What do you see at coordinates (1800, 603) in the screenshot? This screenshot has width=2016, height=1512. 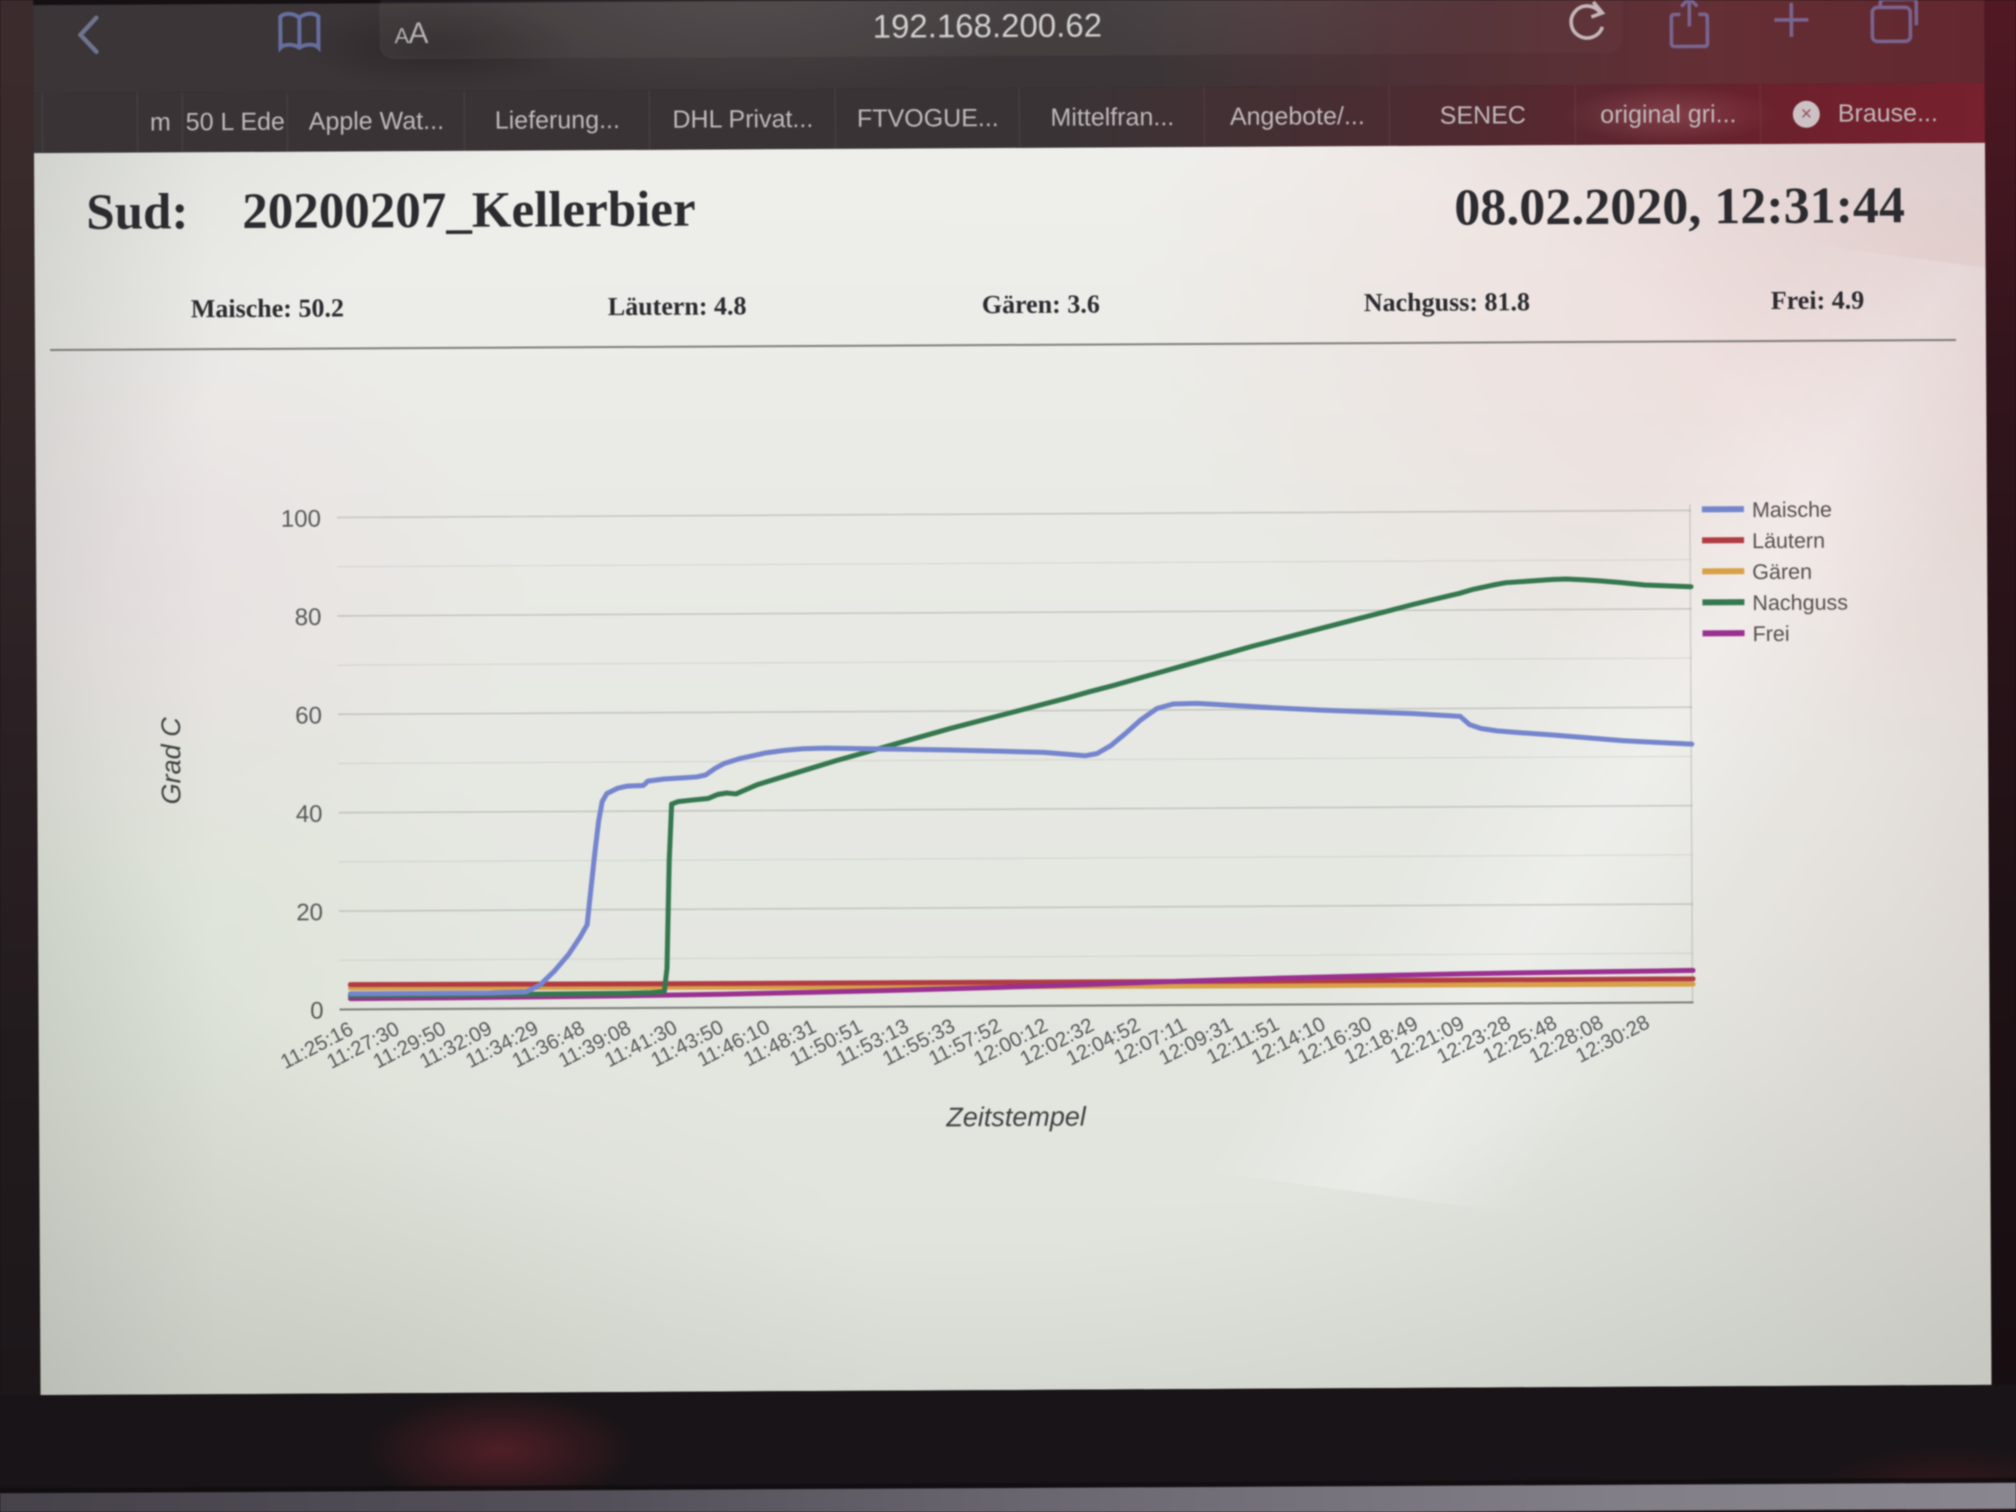 I see `svg-text: Nachguss` at bounding box center [1800, 603].